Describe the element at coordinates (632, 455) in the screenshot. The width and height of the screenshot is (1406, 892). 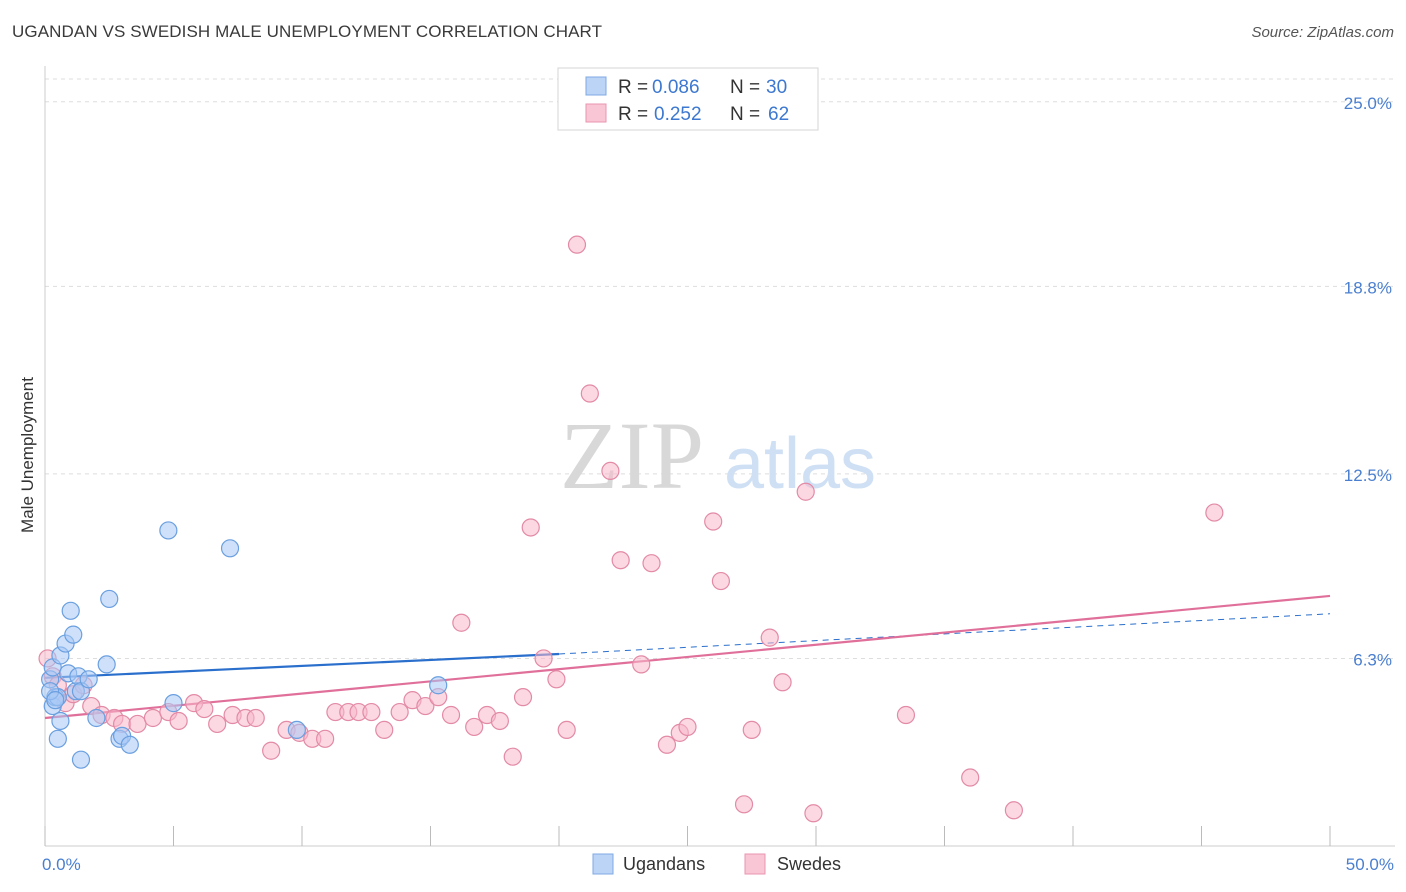
I see `watermark-zip: ZIP` at that location.